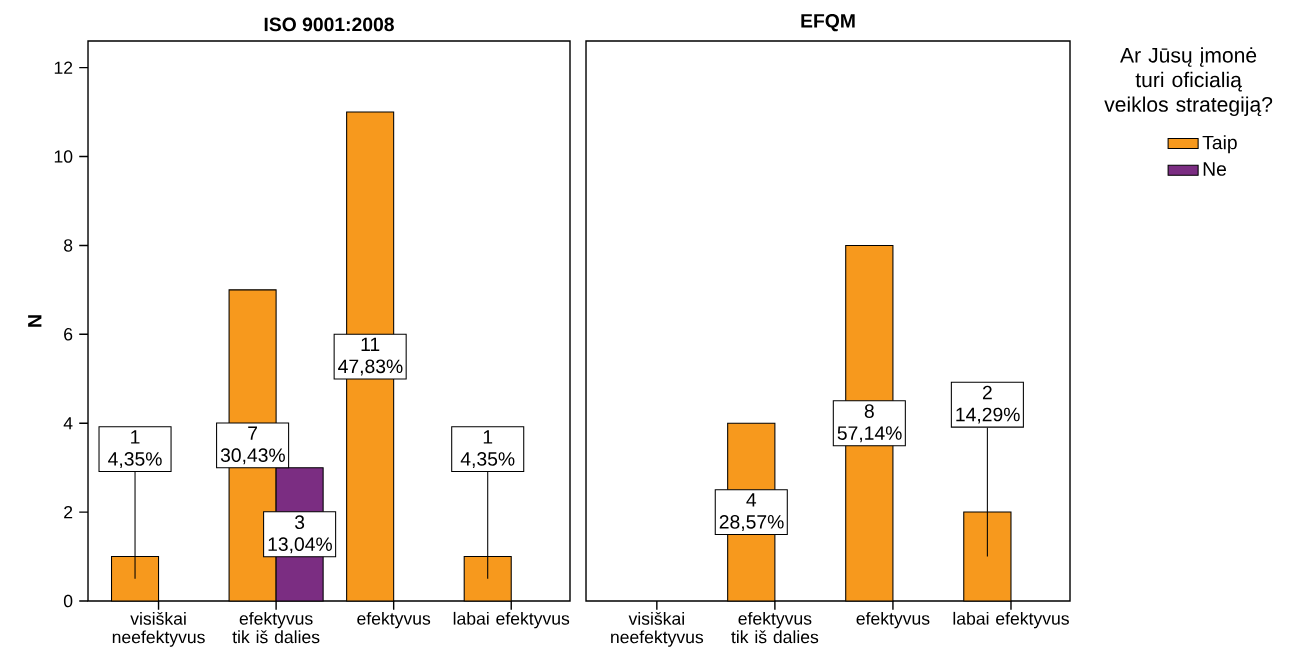 The width and height of the screenshot is (1301, 666). Describe the element at coordinates (68, 601) in the screenshot. I see `y-tick-label: 0` at that location.